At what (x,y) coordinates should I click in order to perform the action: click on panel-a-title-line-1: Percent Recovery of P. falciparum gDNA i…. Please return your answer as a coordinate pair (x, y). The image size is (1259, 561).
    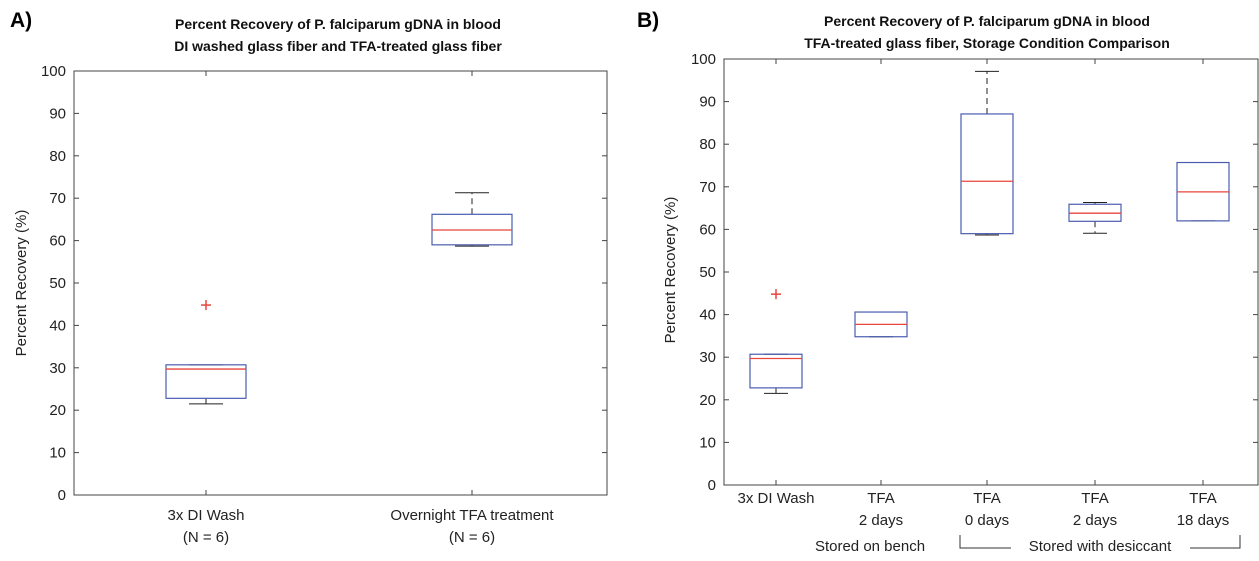
    Looking at the image, I should click on (338, 24).